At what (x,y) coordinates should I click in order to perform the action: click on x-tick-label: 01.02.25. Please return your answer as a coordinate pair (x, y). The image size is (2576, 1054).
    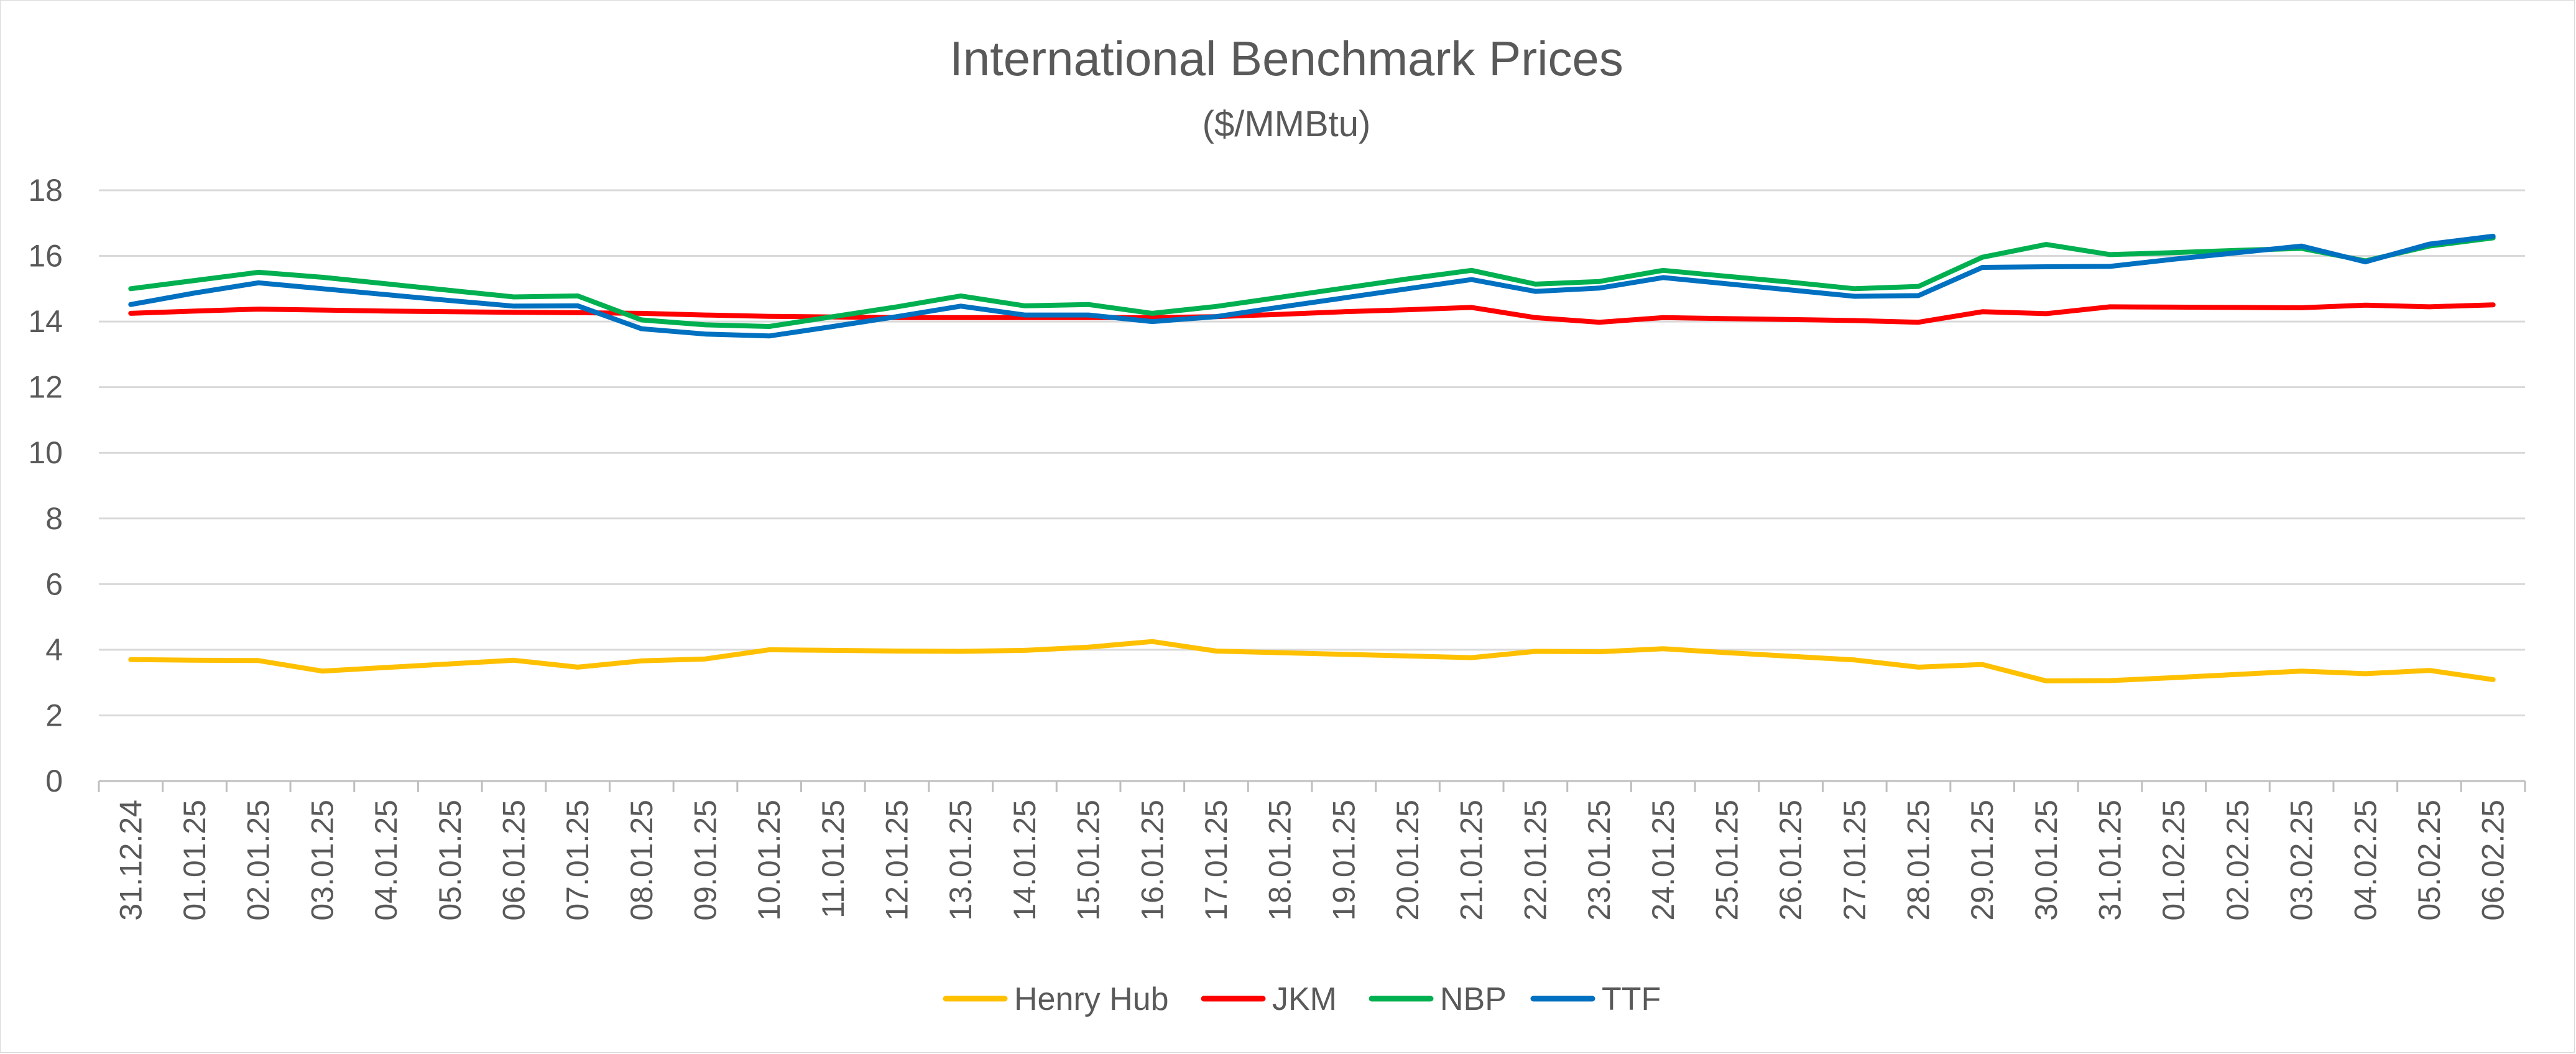
    Looking at the image, I should click on (2173, 860).